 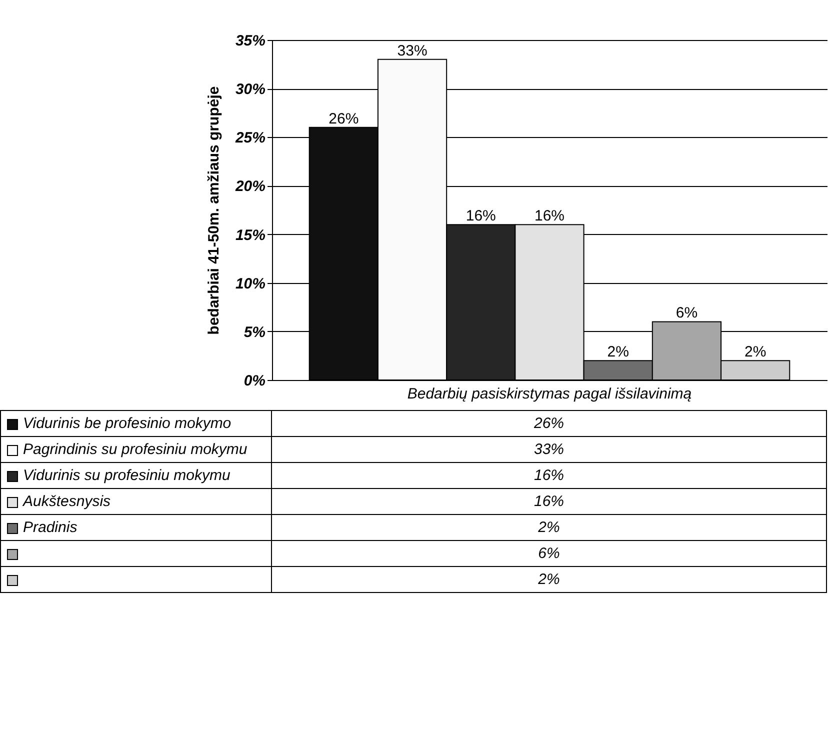 I want to click on y-tick-label: 15%, so click(x=250, y=235).